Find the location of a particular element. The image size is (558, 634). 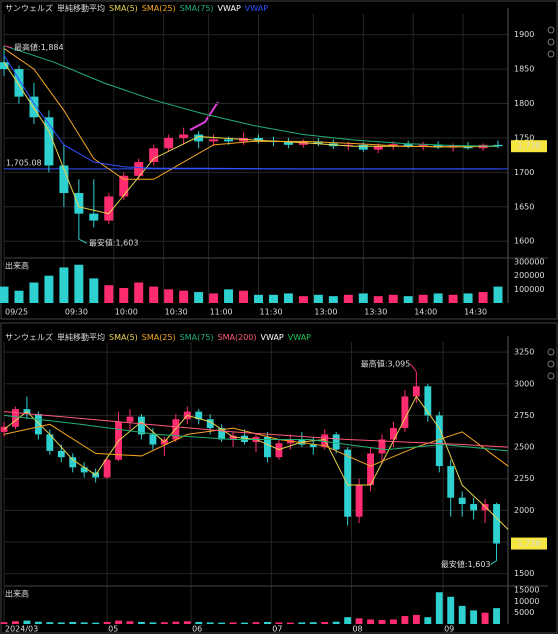

volume-tick-label: 100000 is located at coordinates (529, 289).